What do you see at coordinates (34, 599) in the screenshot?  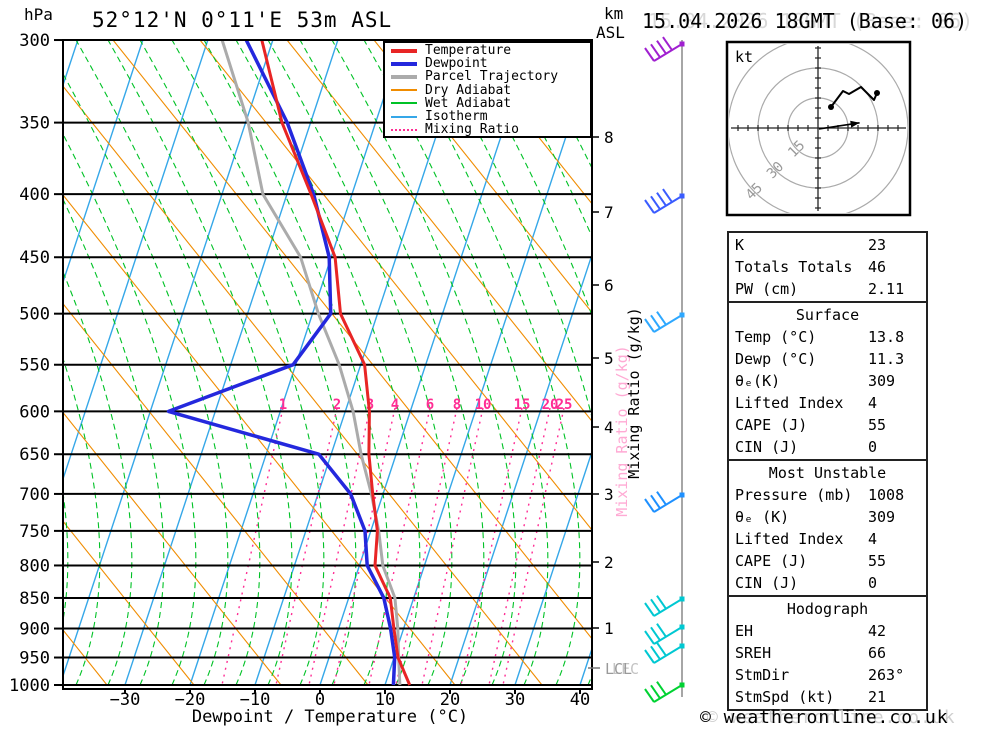 I see `pressure-tick-label: 850` at bounding box center [34, 599].